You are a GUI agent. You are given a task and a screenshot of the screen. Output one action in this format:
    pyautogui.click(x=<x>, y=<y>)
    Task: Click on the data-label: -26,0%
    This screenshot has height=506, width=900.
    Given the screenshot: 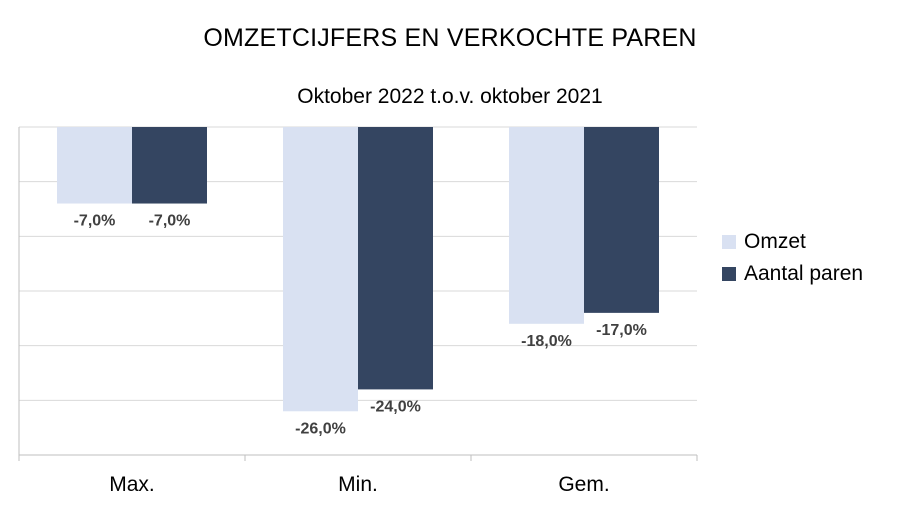 What is the action you would take?
    pyautogui.click(x=320, y=428)
    